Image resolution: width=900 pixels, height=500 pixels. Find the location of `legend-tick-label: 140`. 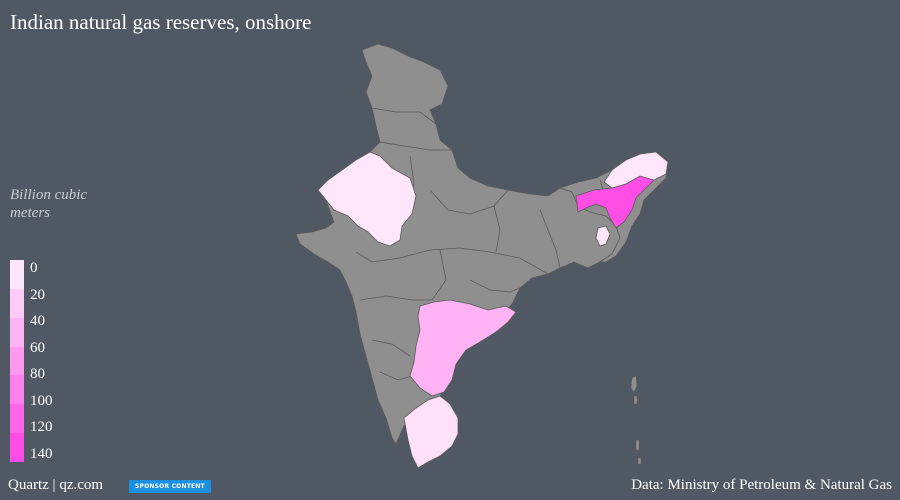

legend-tick-label: 140 is located at coordinates (41, 454).